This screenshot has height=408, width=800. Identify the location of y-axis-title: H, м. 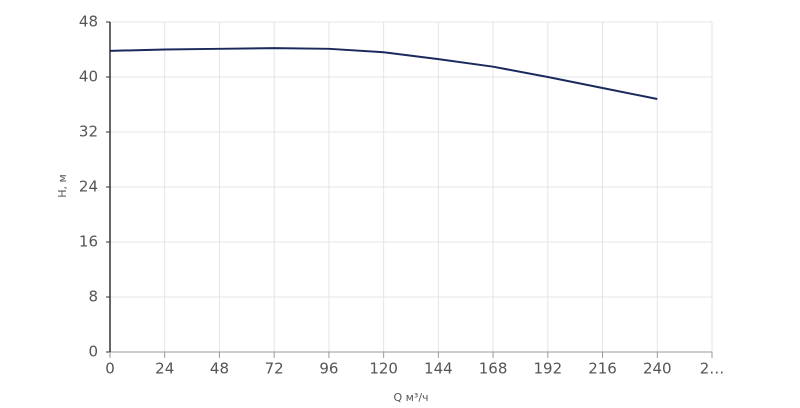
(62, 186).